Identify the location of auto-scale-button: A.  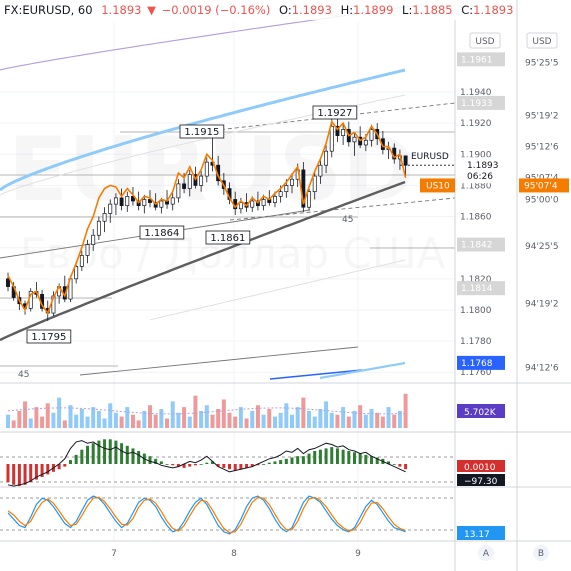
(486, 553).